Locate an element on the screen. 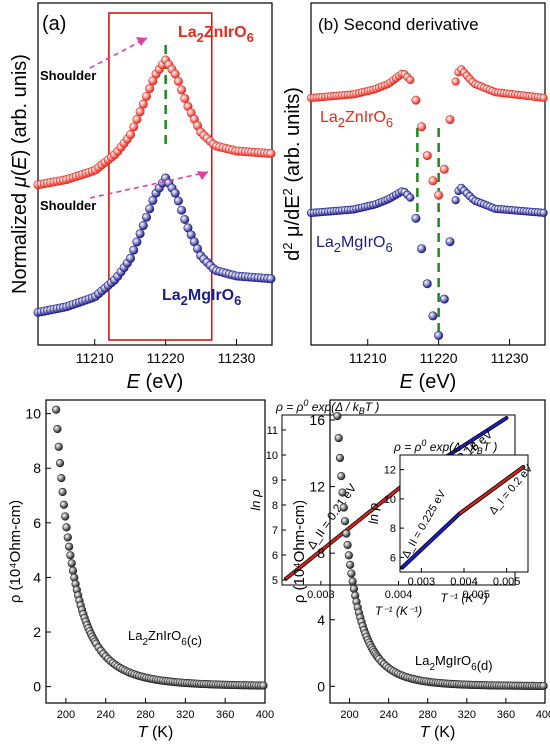 This screenshot has width=550, height=748. inset-fit-line is located at coordinates (431, 540).